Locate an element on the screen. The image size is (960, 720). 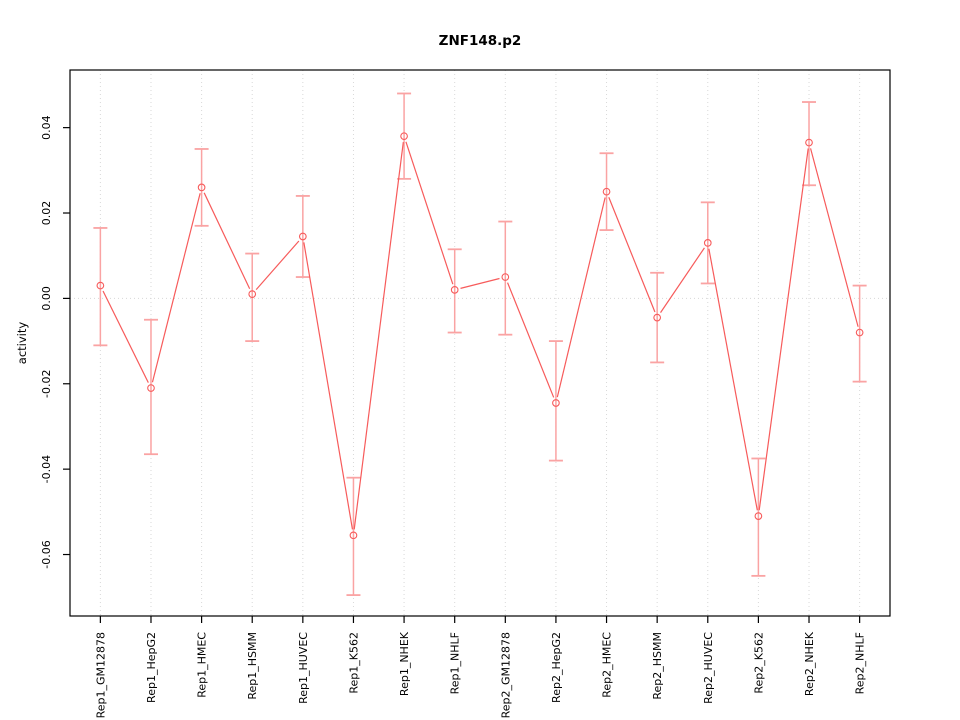
y-tick-label: -0.04 is located at coordinates (46, 469).